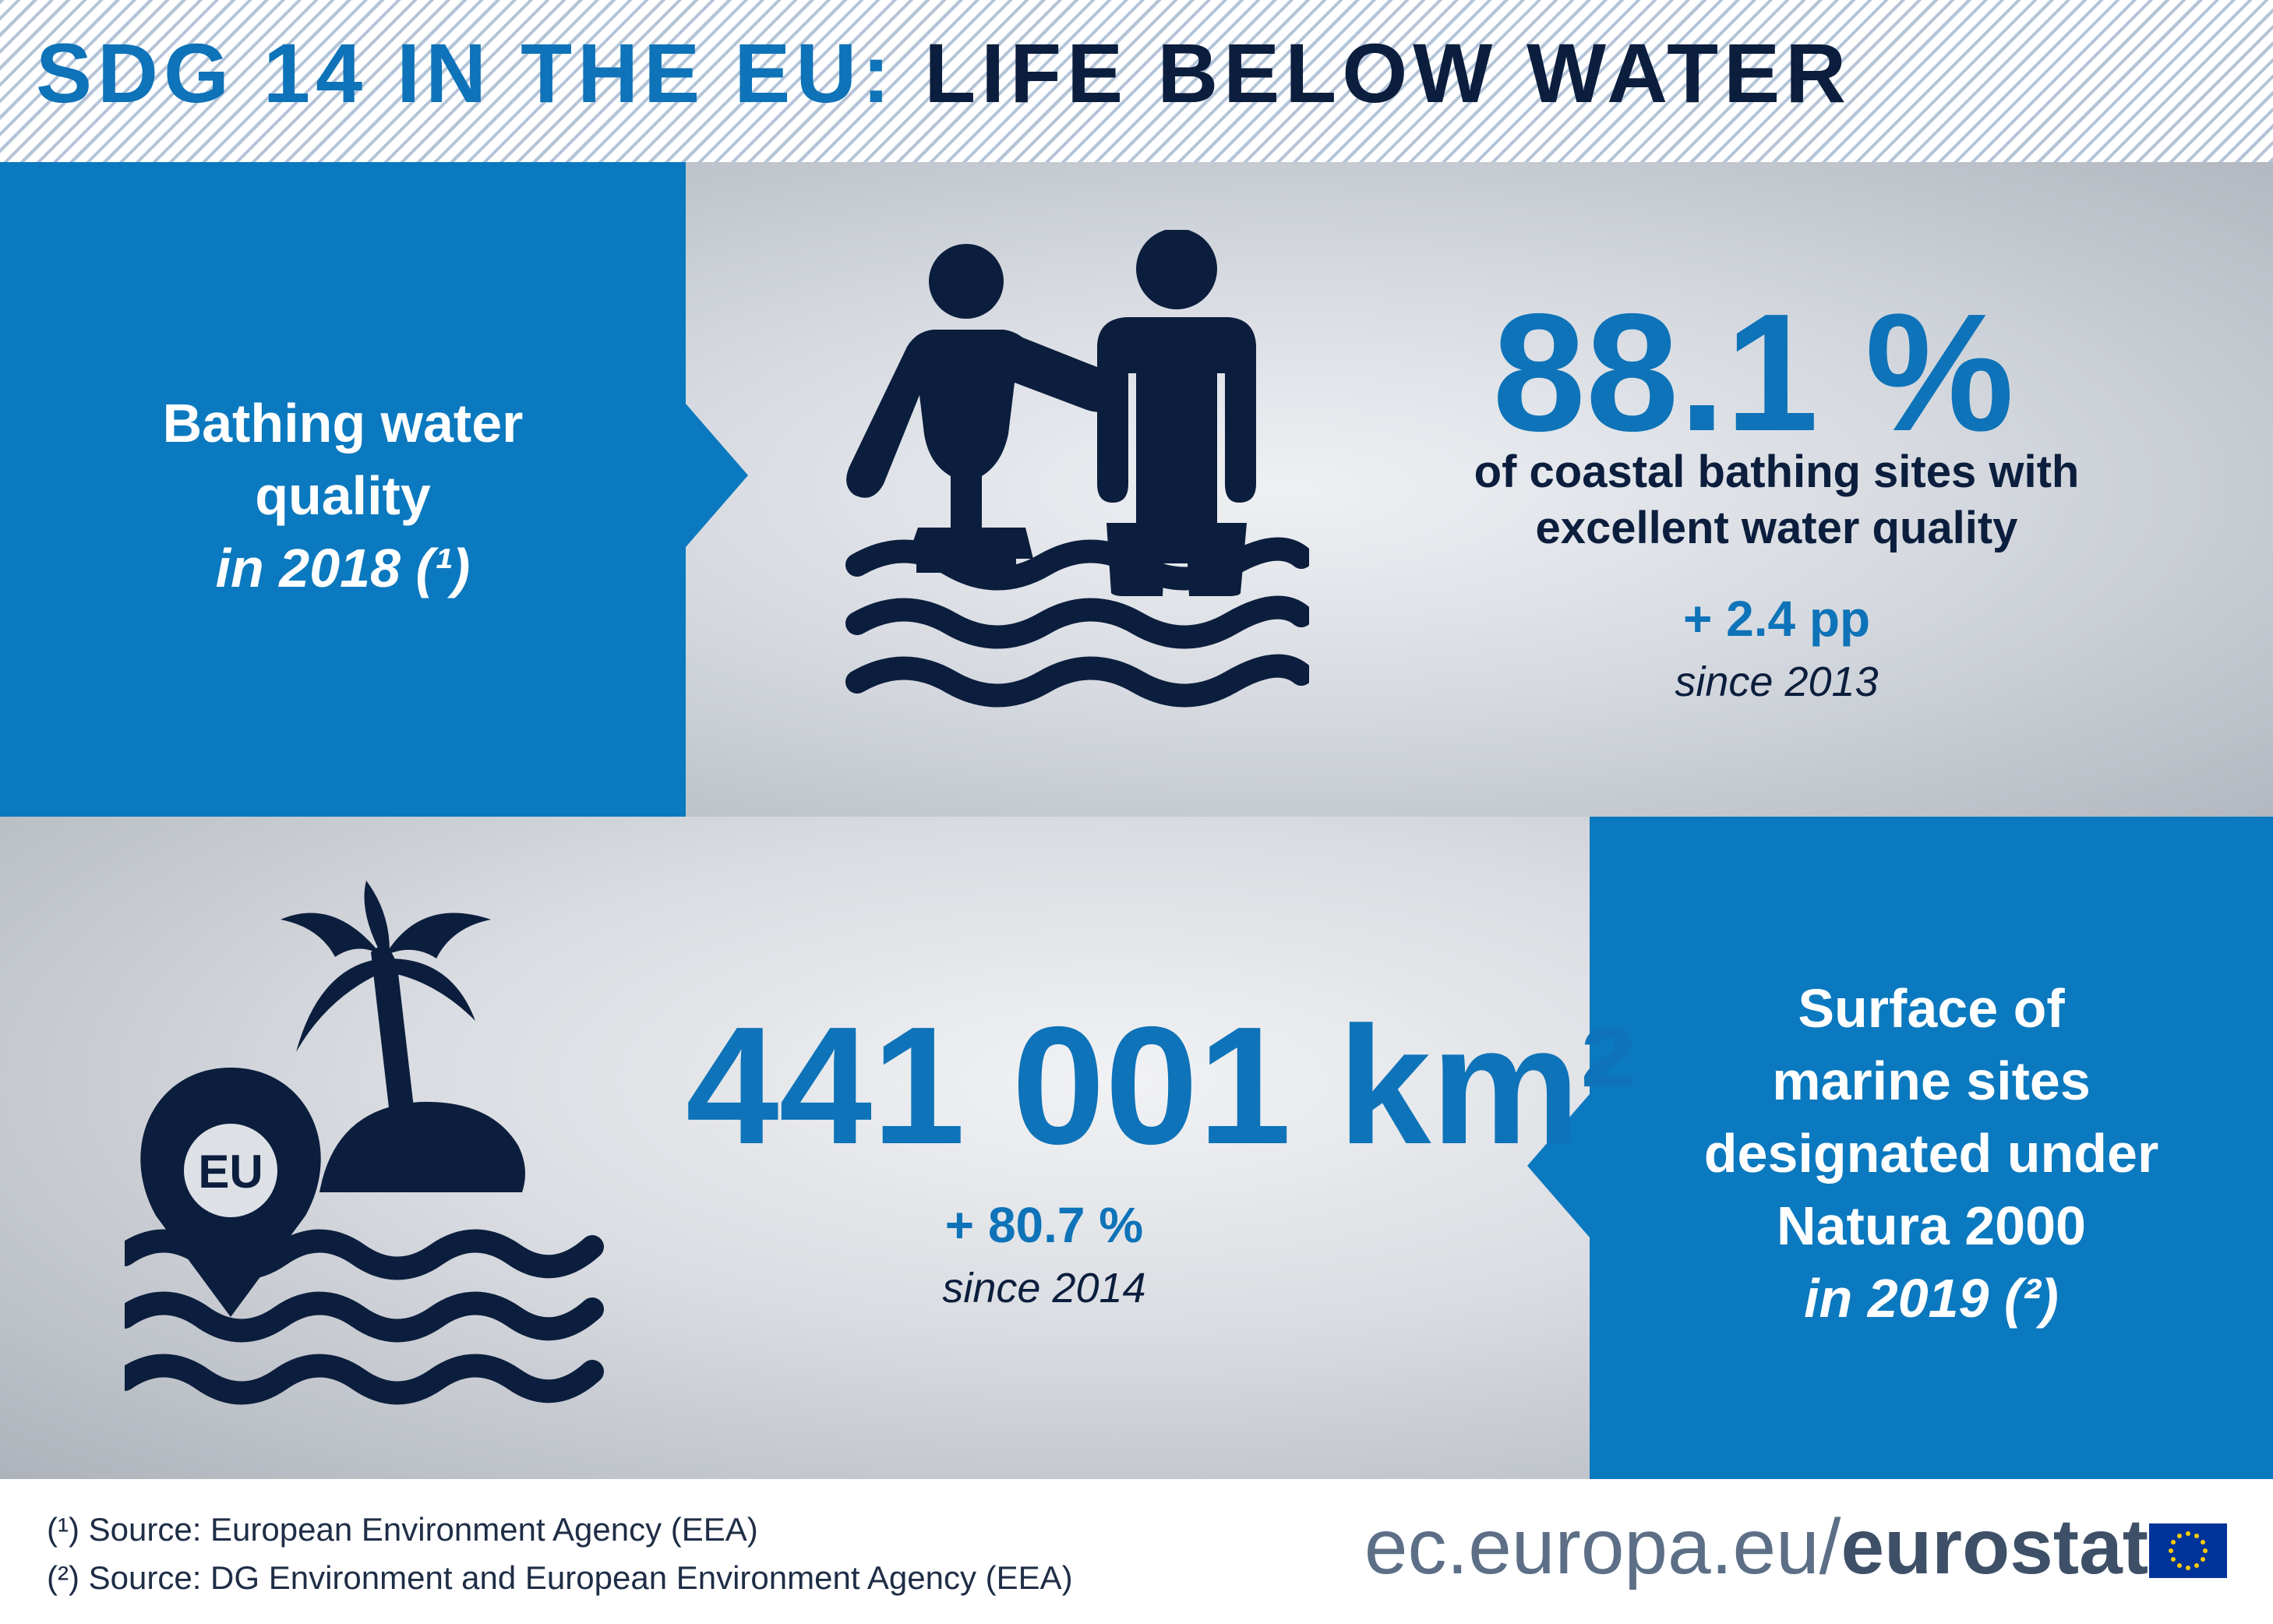 Image resolution: width=2273 pixels, height=1624 pixels. What do you see at coordinates (1777, 528) in the screenshot?
I see `bathing-description-line2: excellent water quality` at bounding box center [1777, 528].